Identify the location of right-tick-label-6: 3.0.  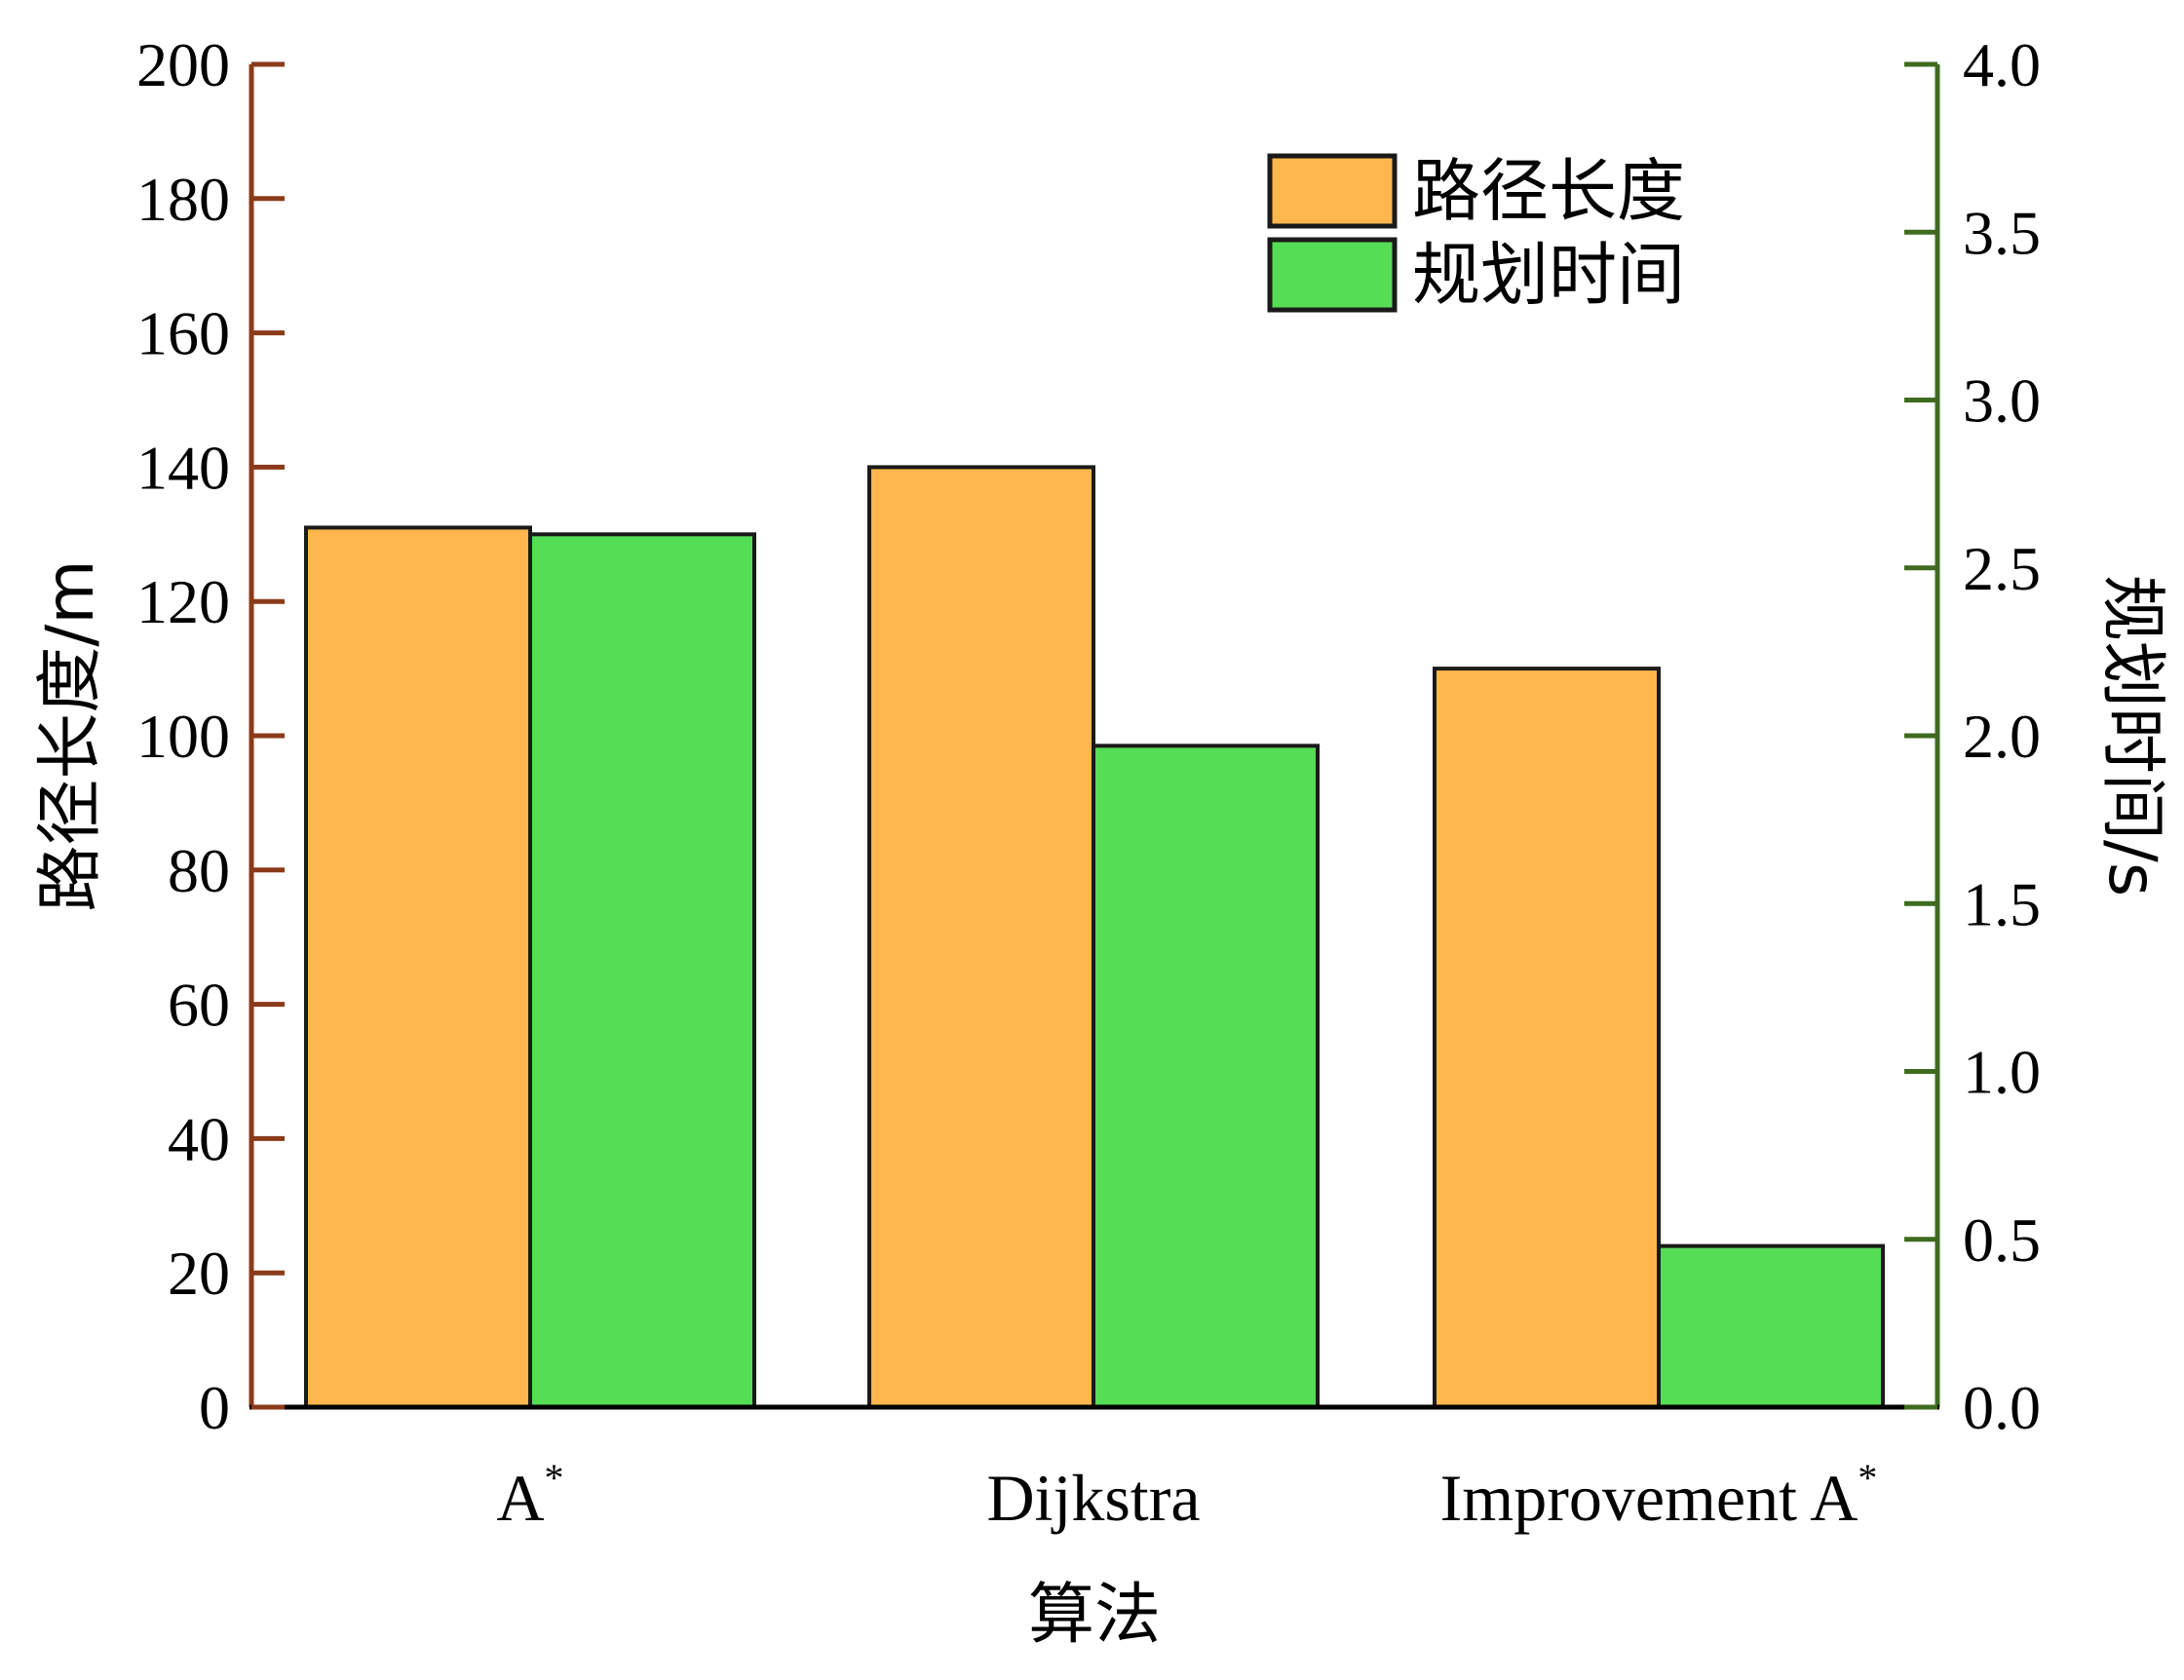
(2002, 401).